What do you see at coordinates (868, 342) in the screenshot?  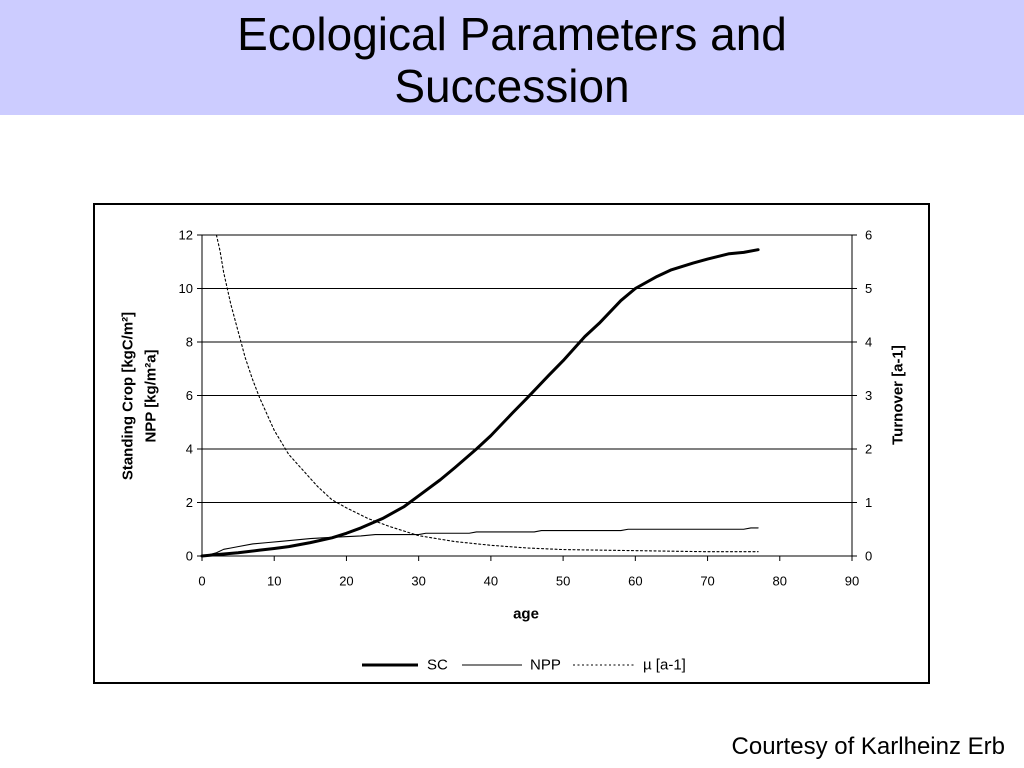 I see `y-tick-label-right: 4` at bounding box center [868, 342].